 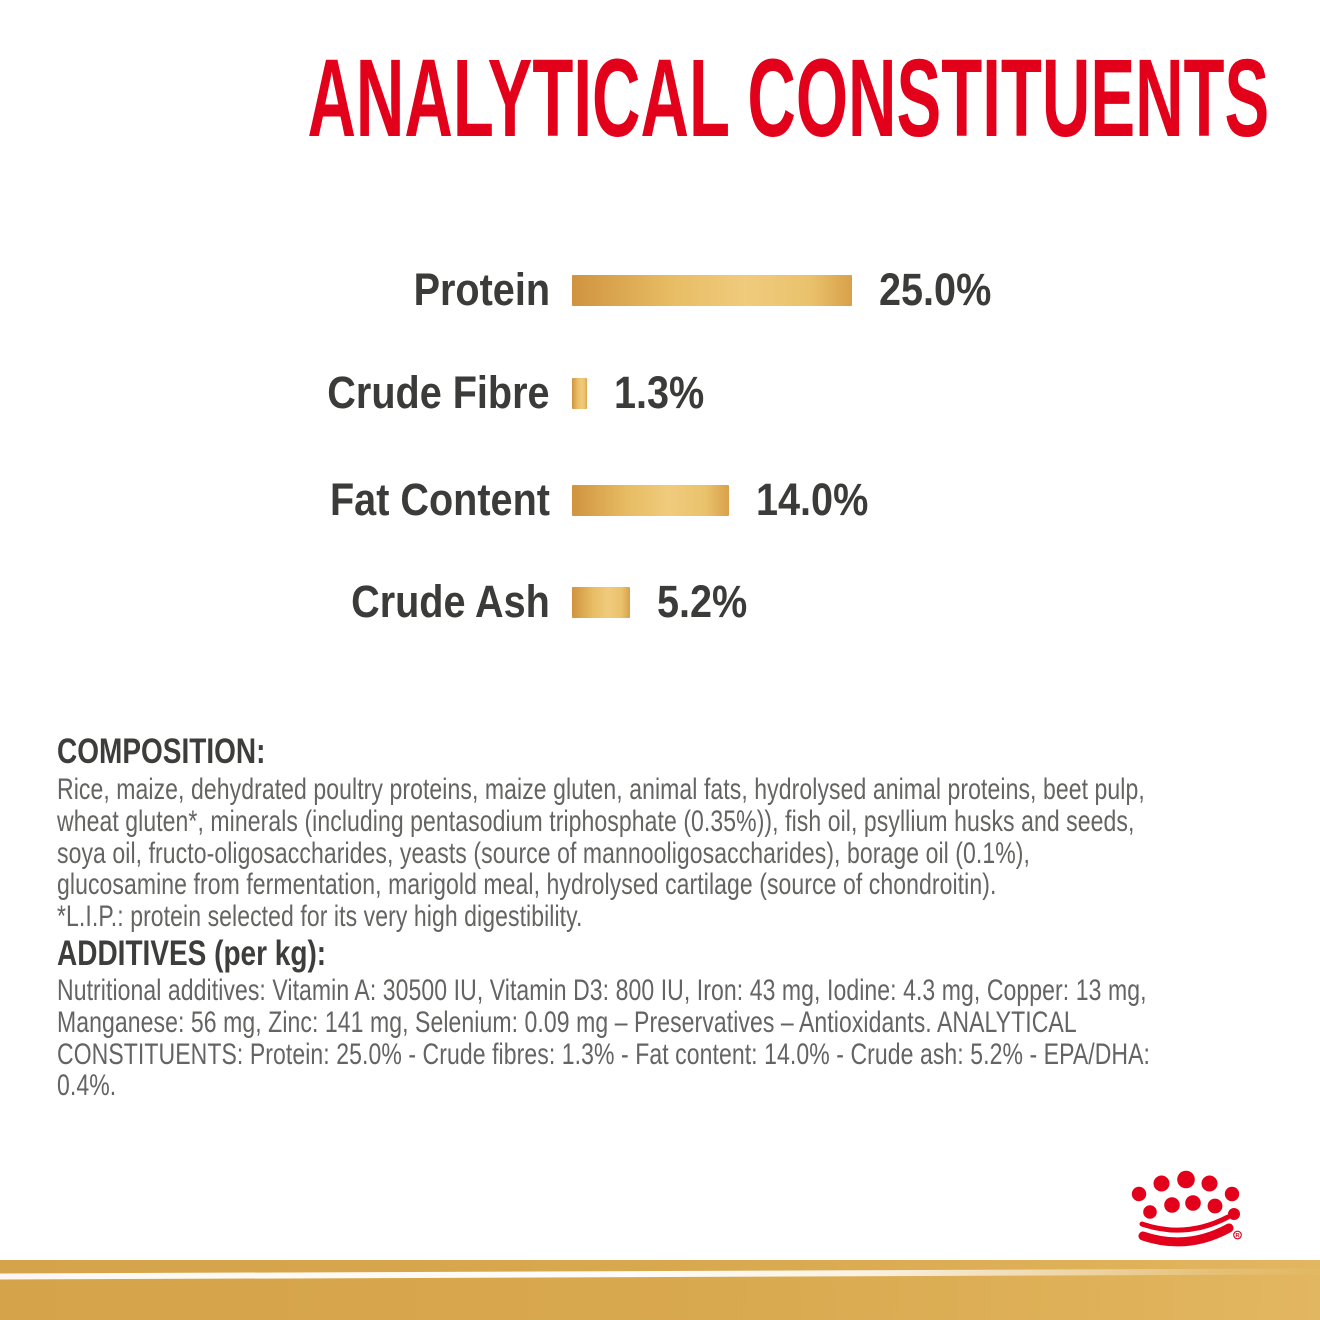 I want to click on registered-trademark-icon: R, so click(x=1237, y=1235).